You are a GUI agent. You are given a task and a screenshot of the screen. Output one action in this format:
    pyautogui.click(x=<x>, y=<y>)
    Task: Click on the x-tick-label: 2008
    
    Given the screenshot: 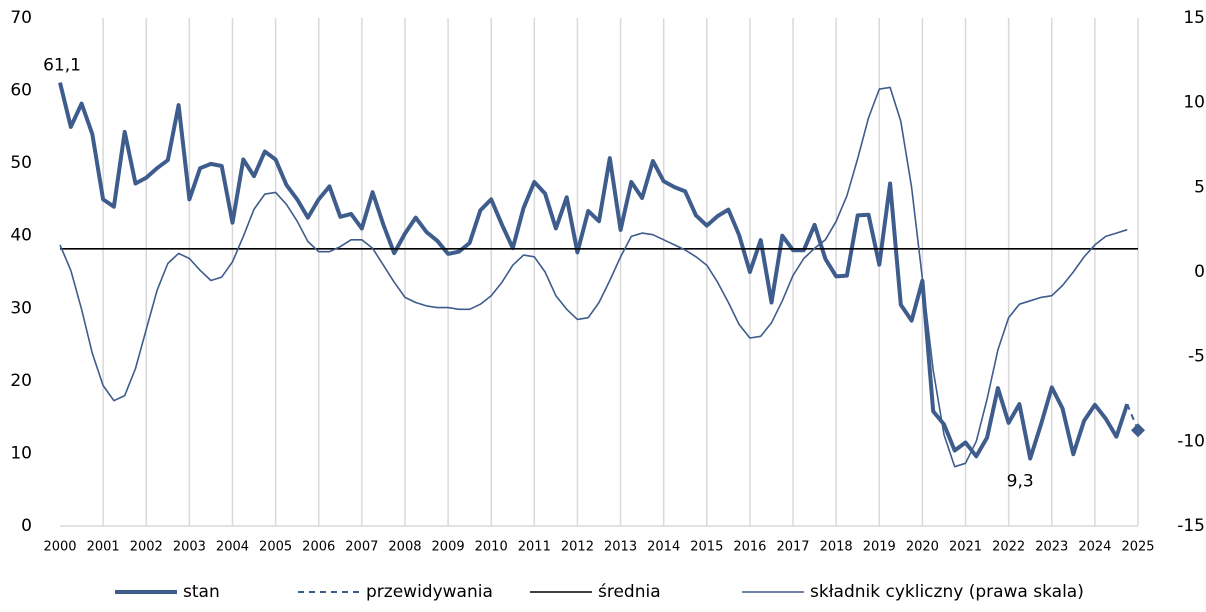 What is the action you would take?
    pyautogui.click(x=404, y=547)
    